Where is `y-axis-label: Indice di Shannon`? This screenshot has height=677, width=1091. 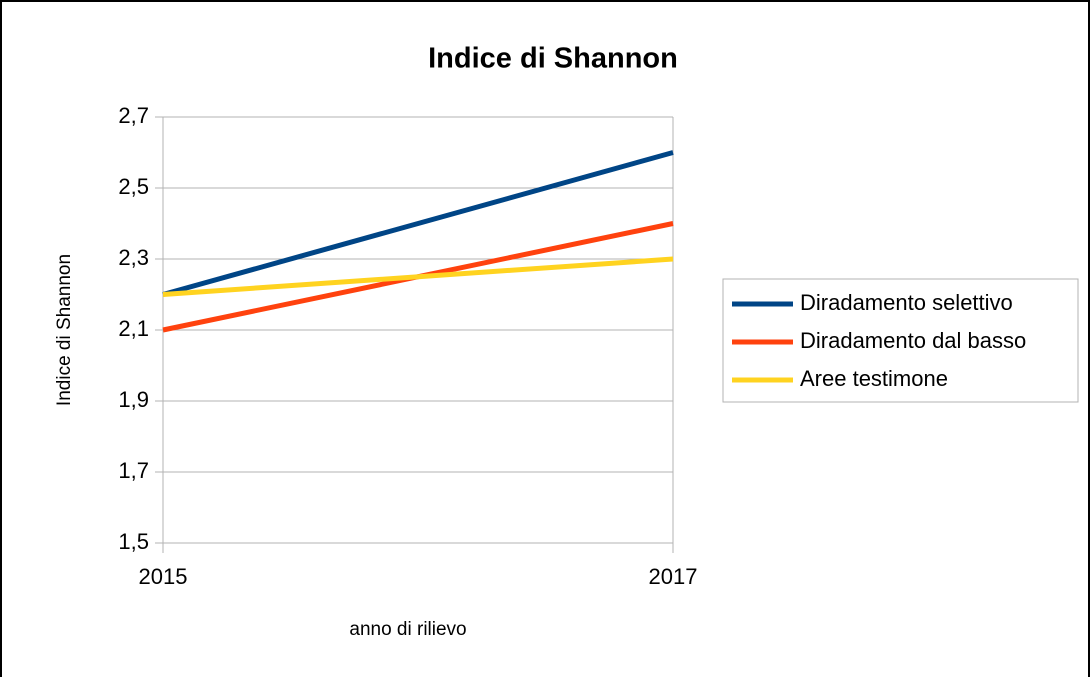 y-axis-label: Indice di Shannon is located at coordinates (64, 330).